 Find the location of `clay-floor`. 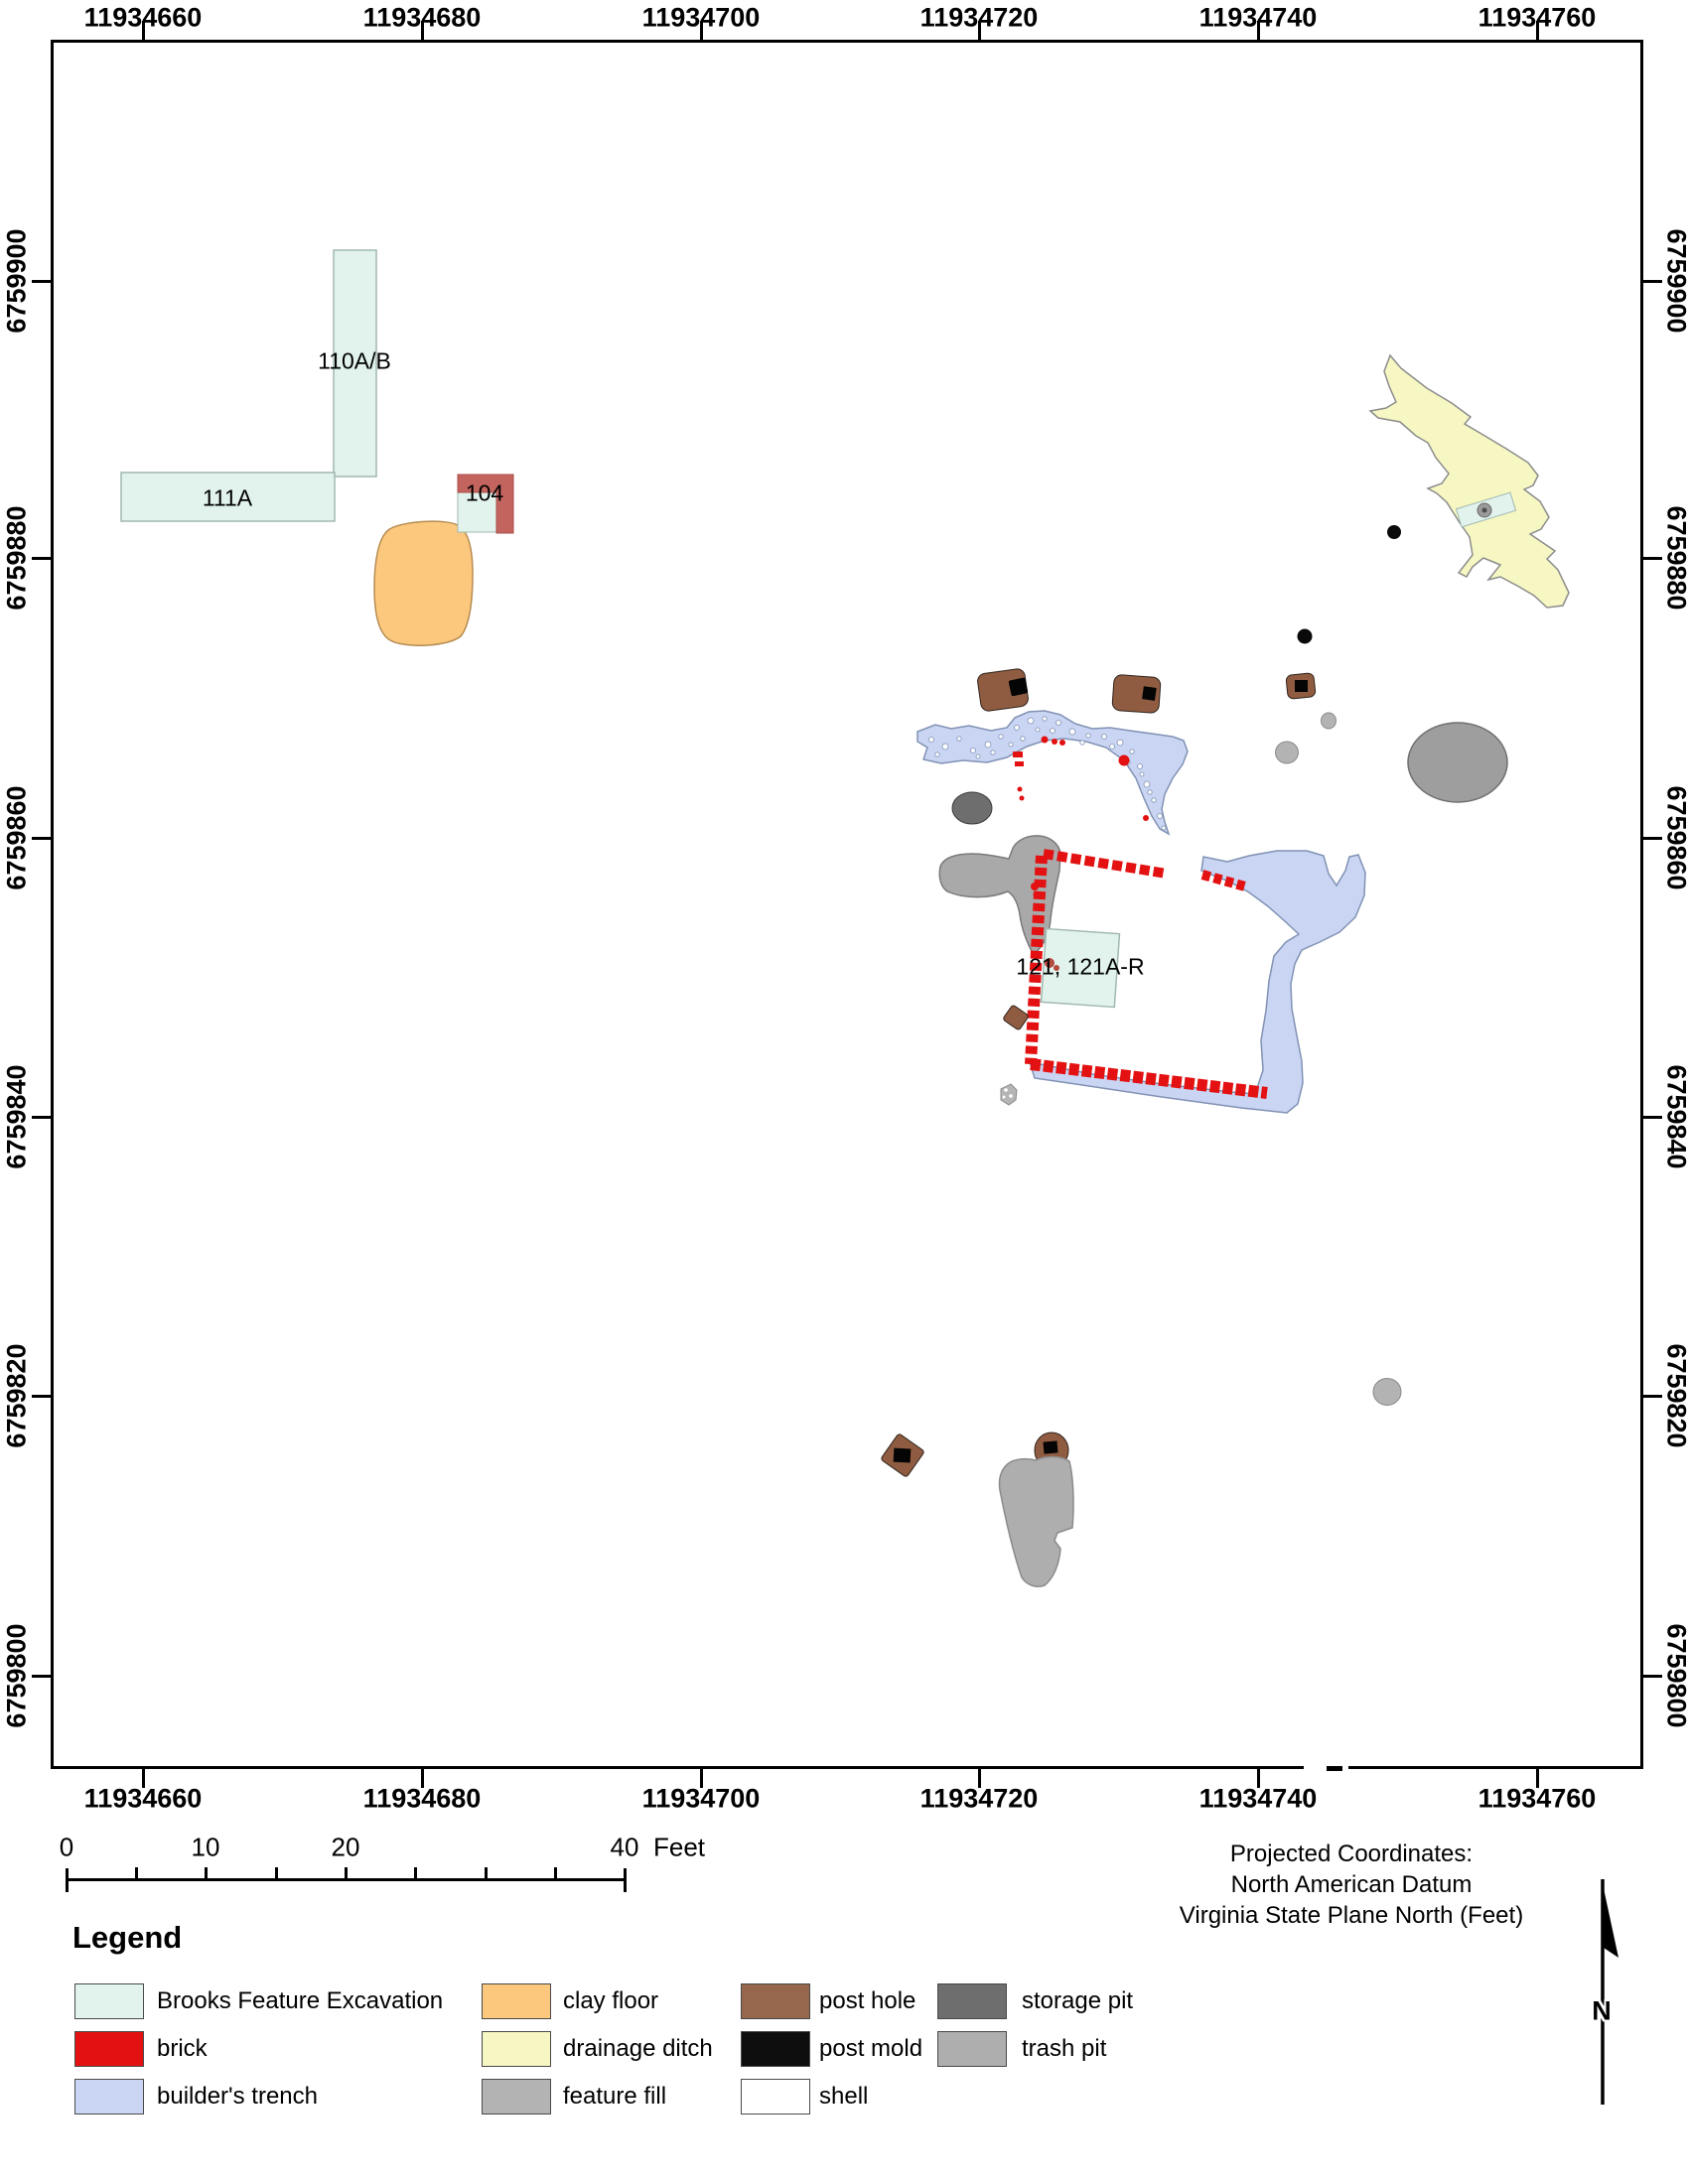

clay-floor is located at coordinates (423, 583).